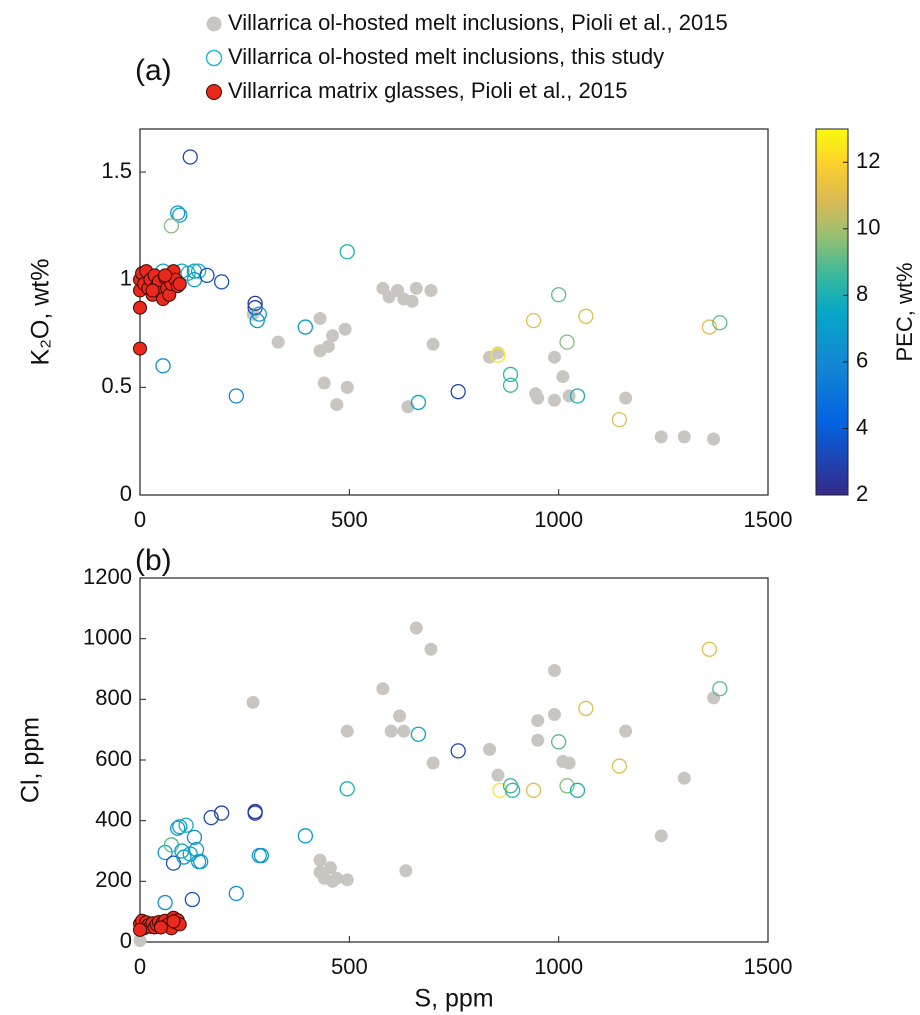  What do you see at coordinates (107, 576) in the screenshot?
I see `y-tick-label: 1200` at bounding box center [107, 576].